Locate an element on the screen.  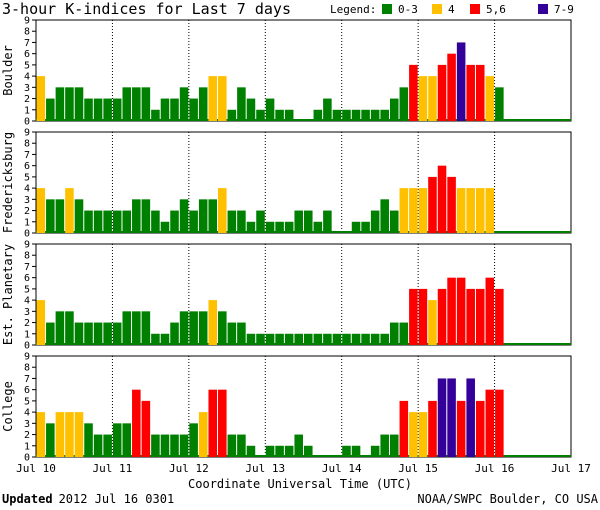
x-axis-label: Coordinate Universal Time (UTC) is located at coordinates (300, 484).